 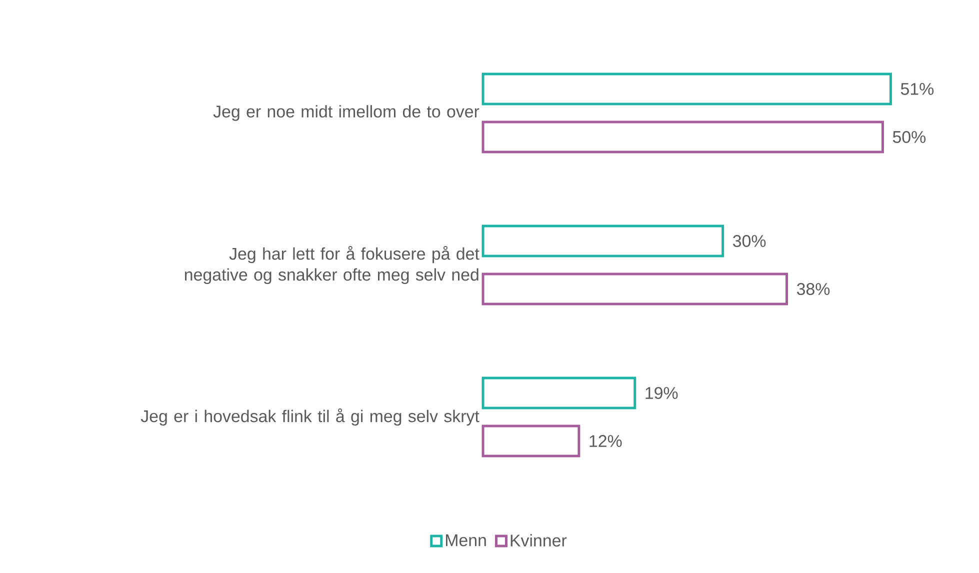 What do you see at coordinates (813, 289) in the screenshot?
I see `data-label: 38%` at bounding box center [813, 289].